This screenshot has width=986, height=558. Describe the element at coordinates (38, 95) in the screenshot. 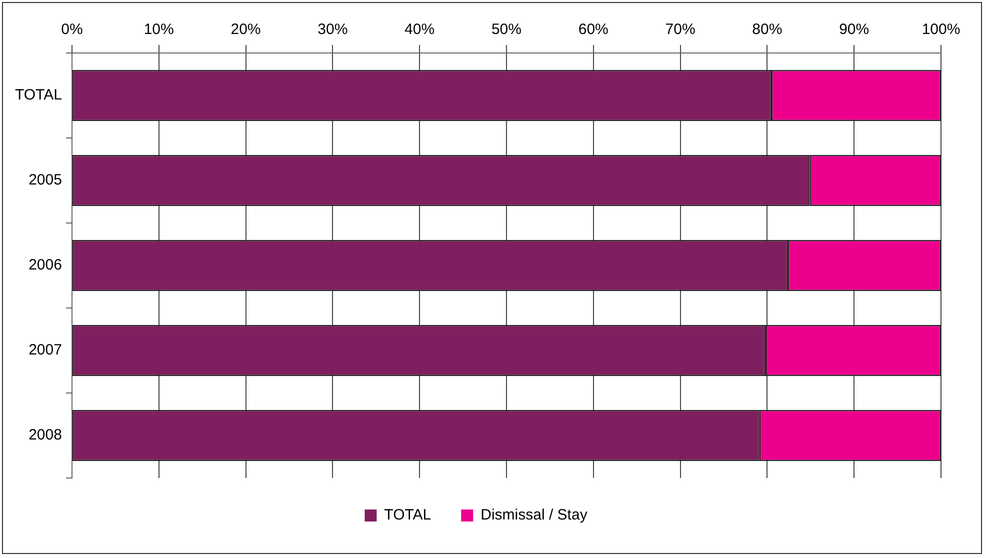

I see `y-tick-label: TOTAL` at that location.